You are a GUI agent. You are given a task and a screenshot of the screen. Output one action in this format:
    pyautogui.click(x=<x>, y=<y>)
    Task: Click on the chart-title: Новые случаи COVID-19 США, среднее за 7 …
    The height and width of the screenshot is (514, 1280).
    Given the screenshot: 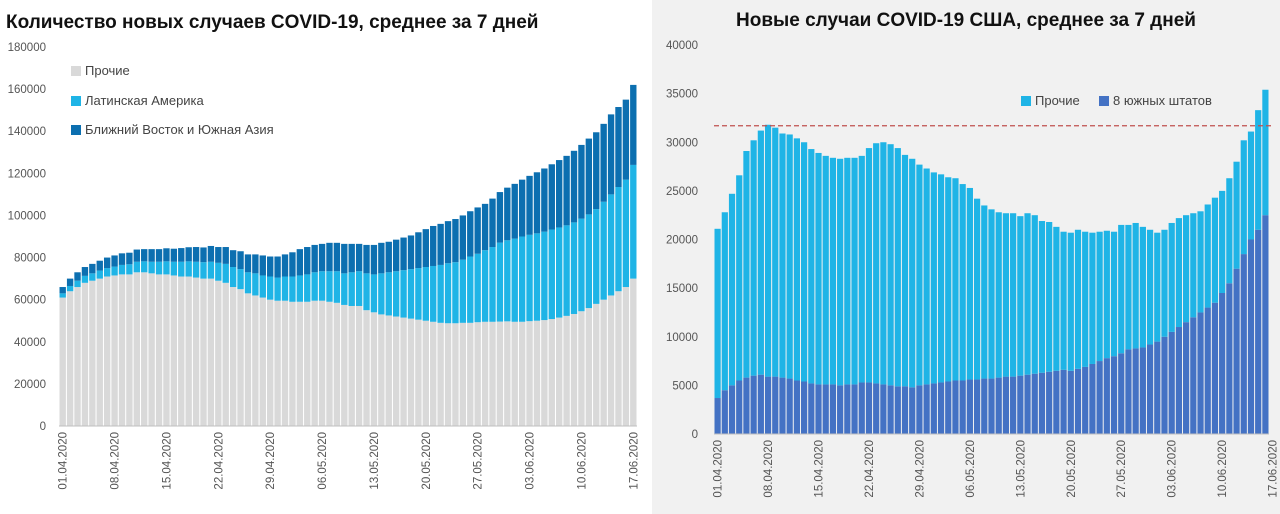 What is the action you would take?
    pyautogui.click(x=966, y=20)
    